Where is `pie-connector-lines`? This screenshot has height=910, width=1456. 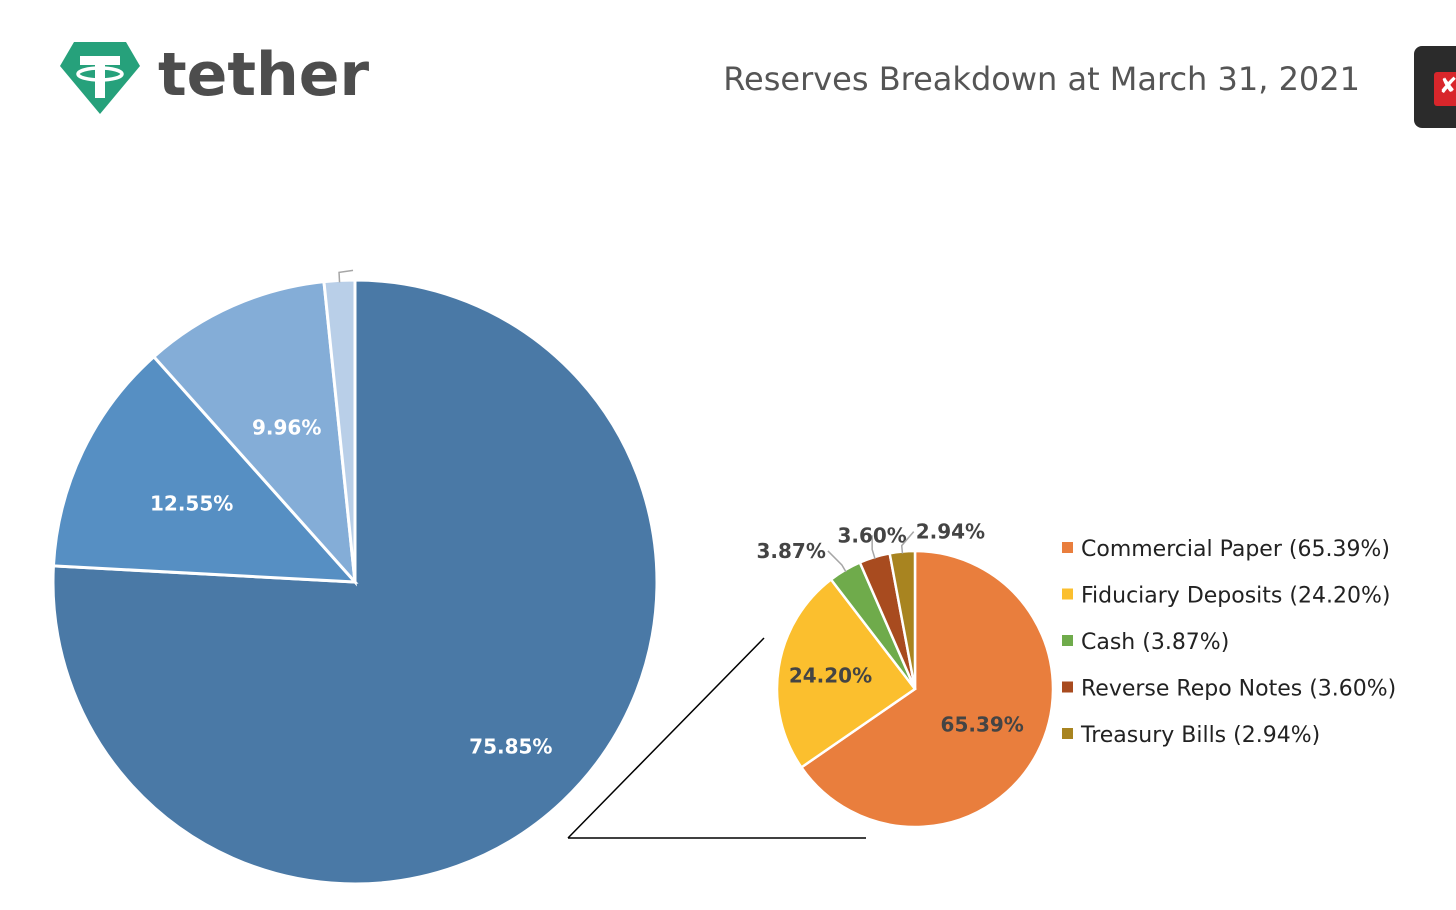 pie-connector-lines is located at coordinates (716, 738).